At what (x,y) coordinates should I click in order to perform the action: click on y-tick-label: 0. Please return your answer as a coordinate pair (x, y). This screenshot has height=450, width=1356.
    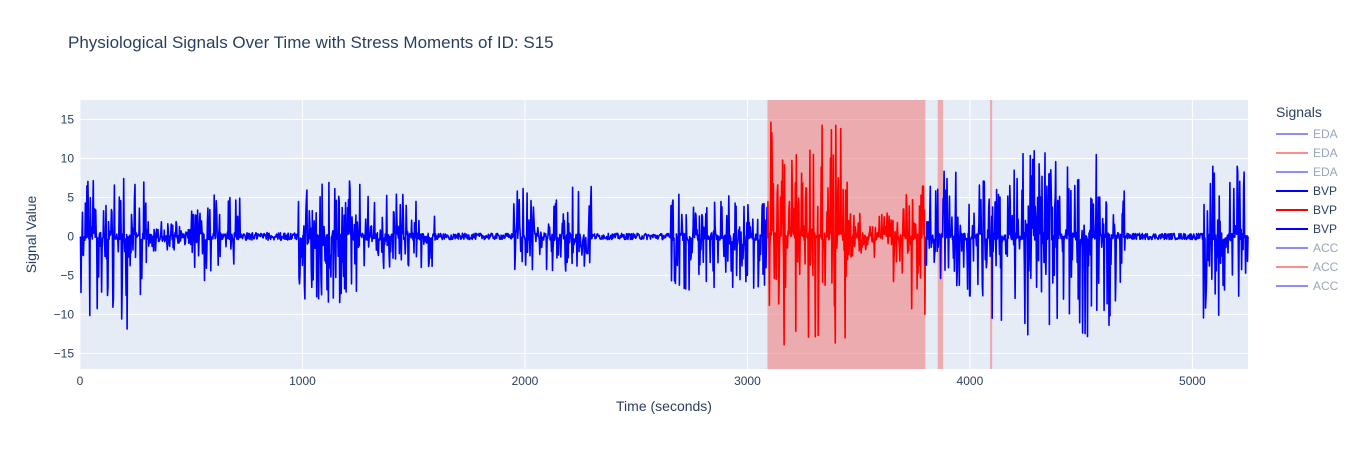
    Looking at the image, I should click on (70, 236).